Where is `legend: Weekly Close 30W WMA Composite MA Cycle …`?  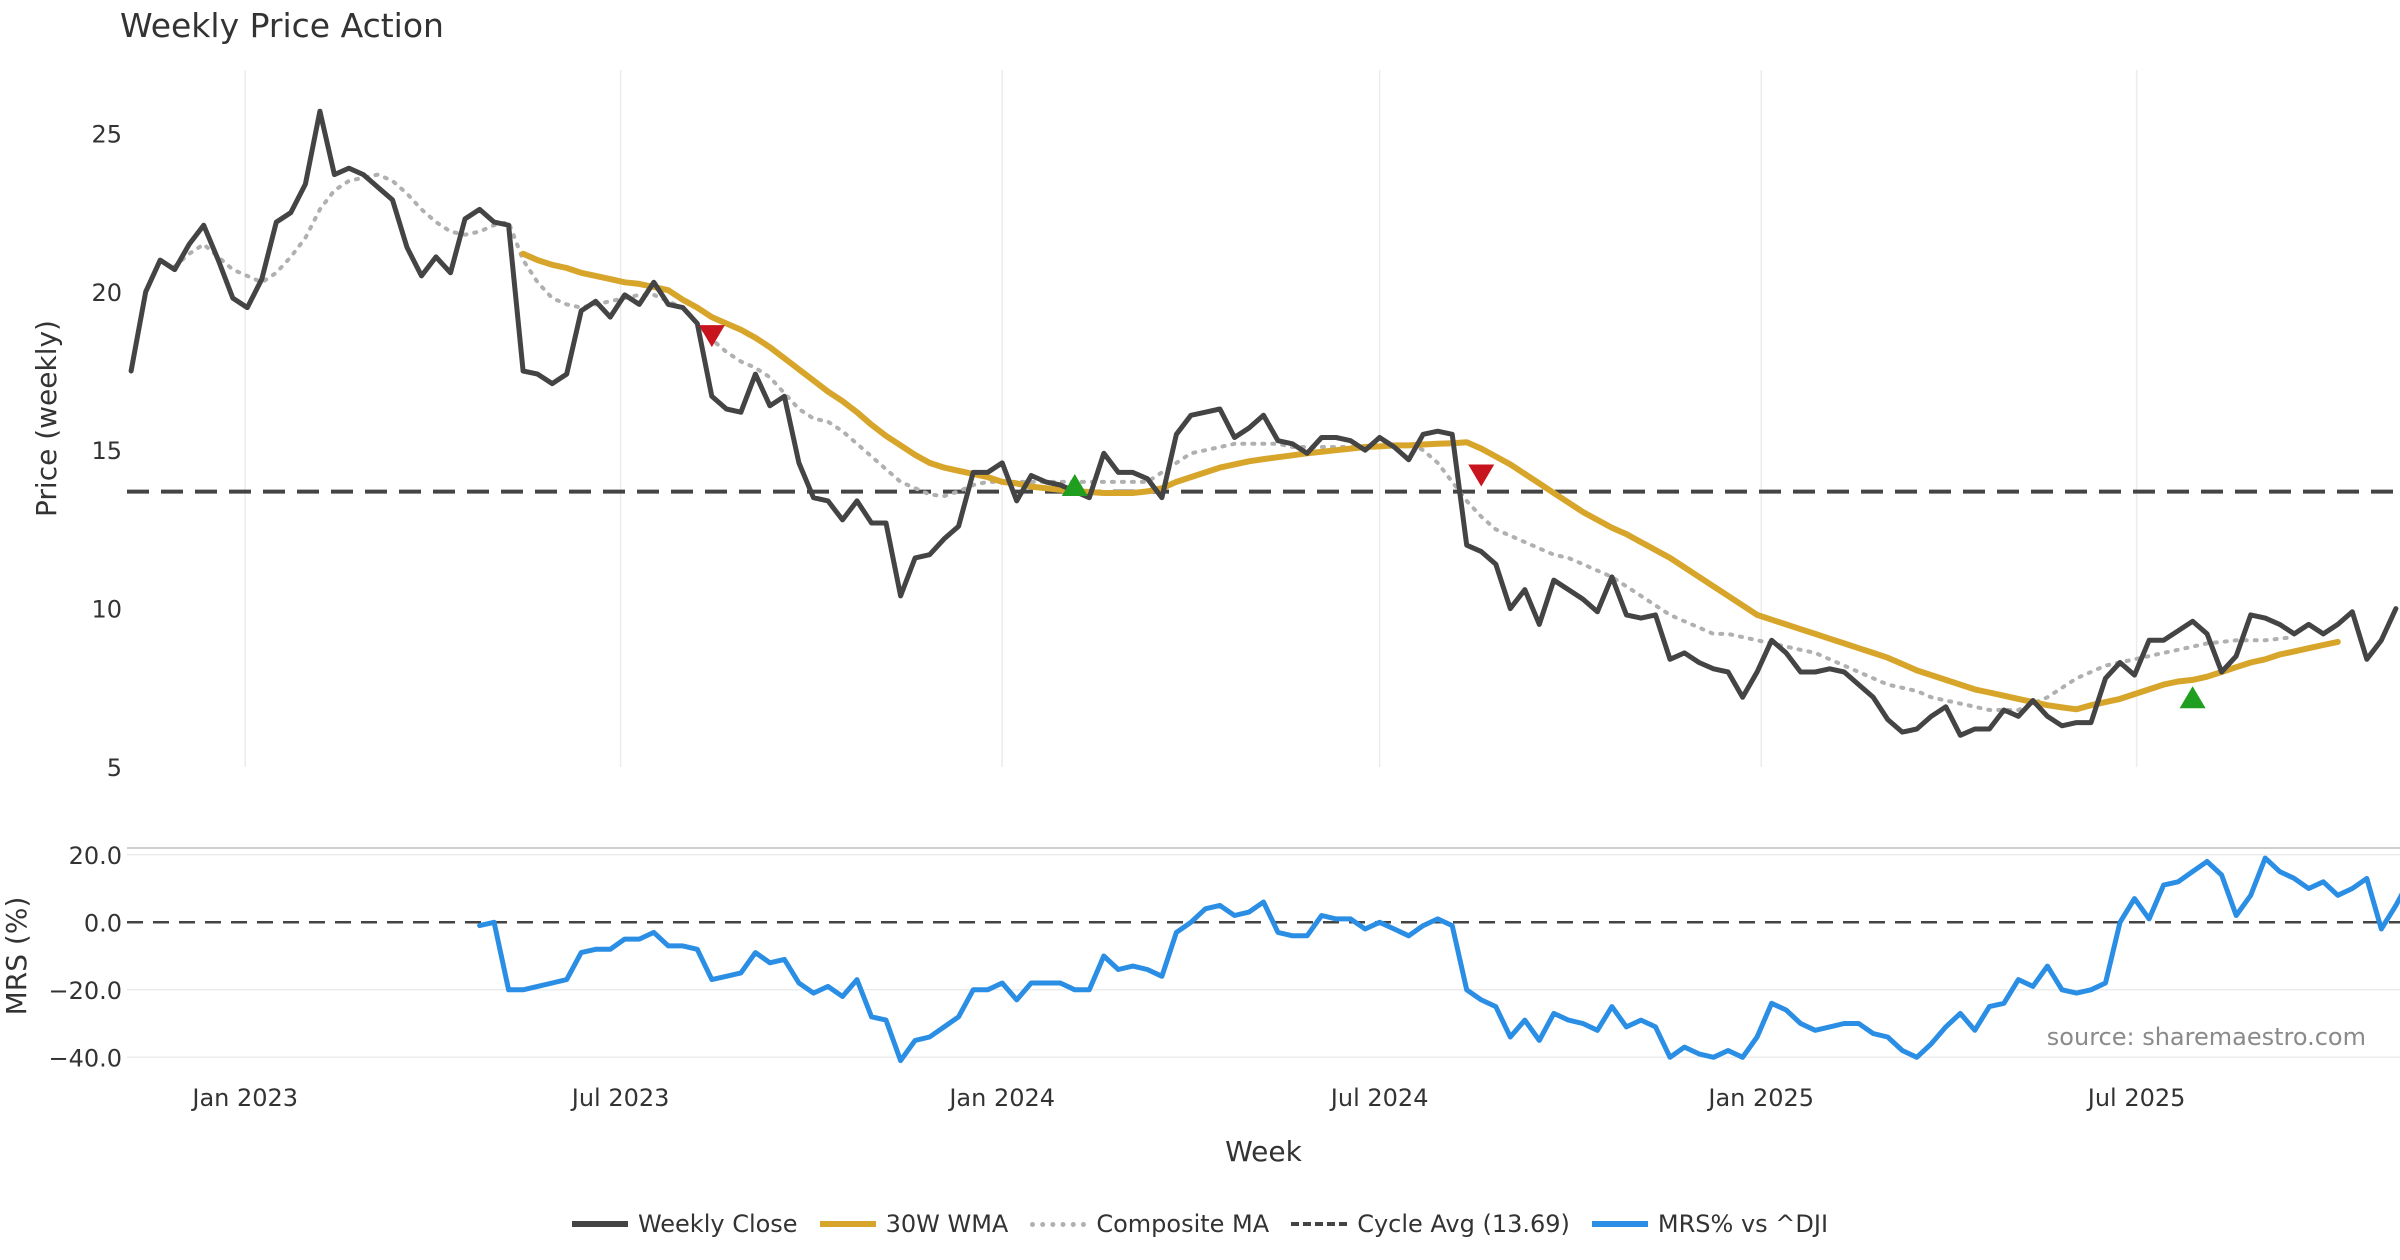 legend: Weekly Close 30W WMA Composite MA Cycle … is located at coordinates (1200, 1224).